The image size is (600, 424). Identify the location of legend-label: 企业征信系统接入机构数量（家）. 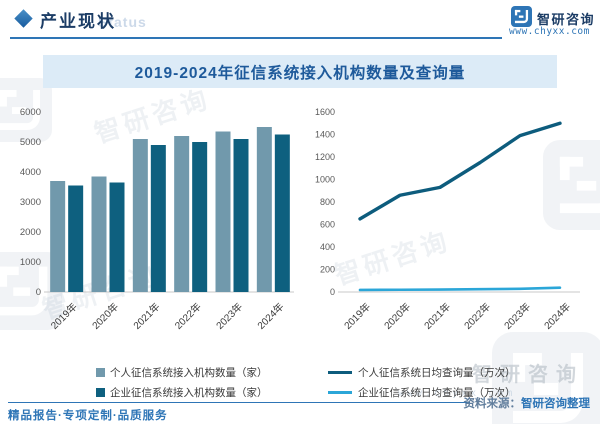
(189, 392).